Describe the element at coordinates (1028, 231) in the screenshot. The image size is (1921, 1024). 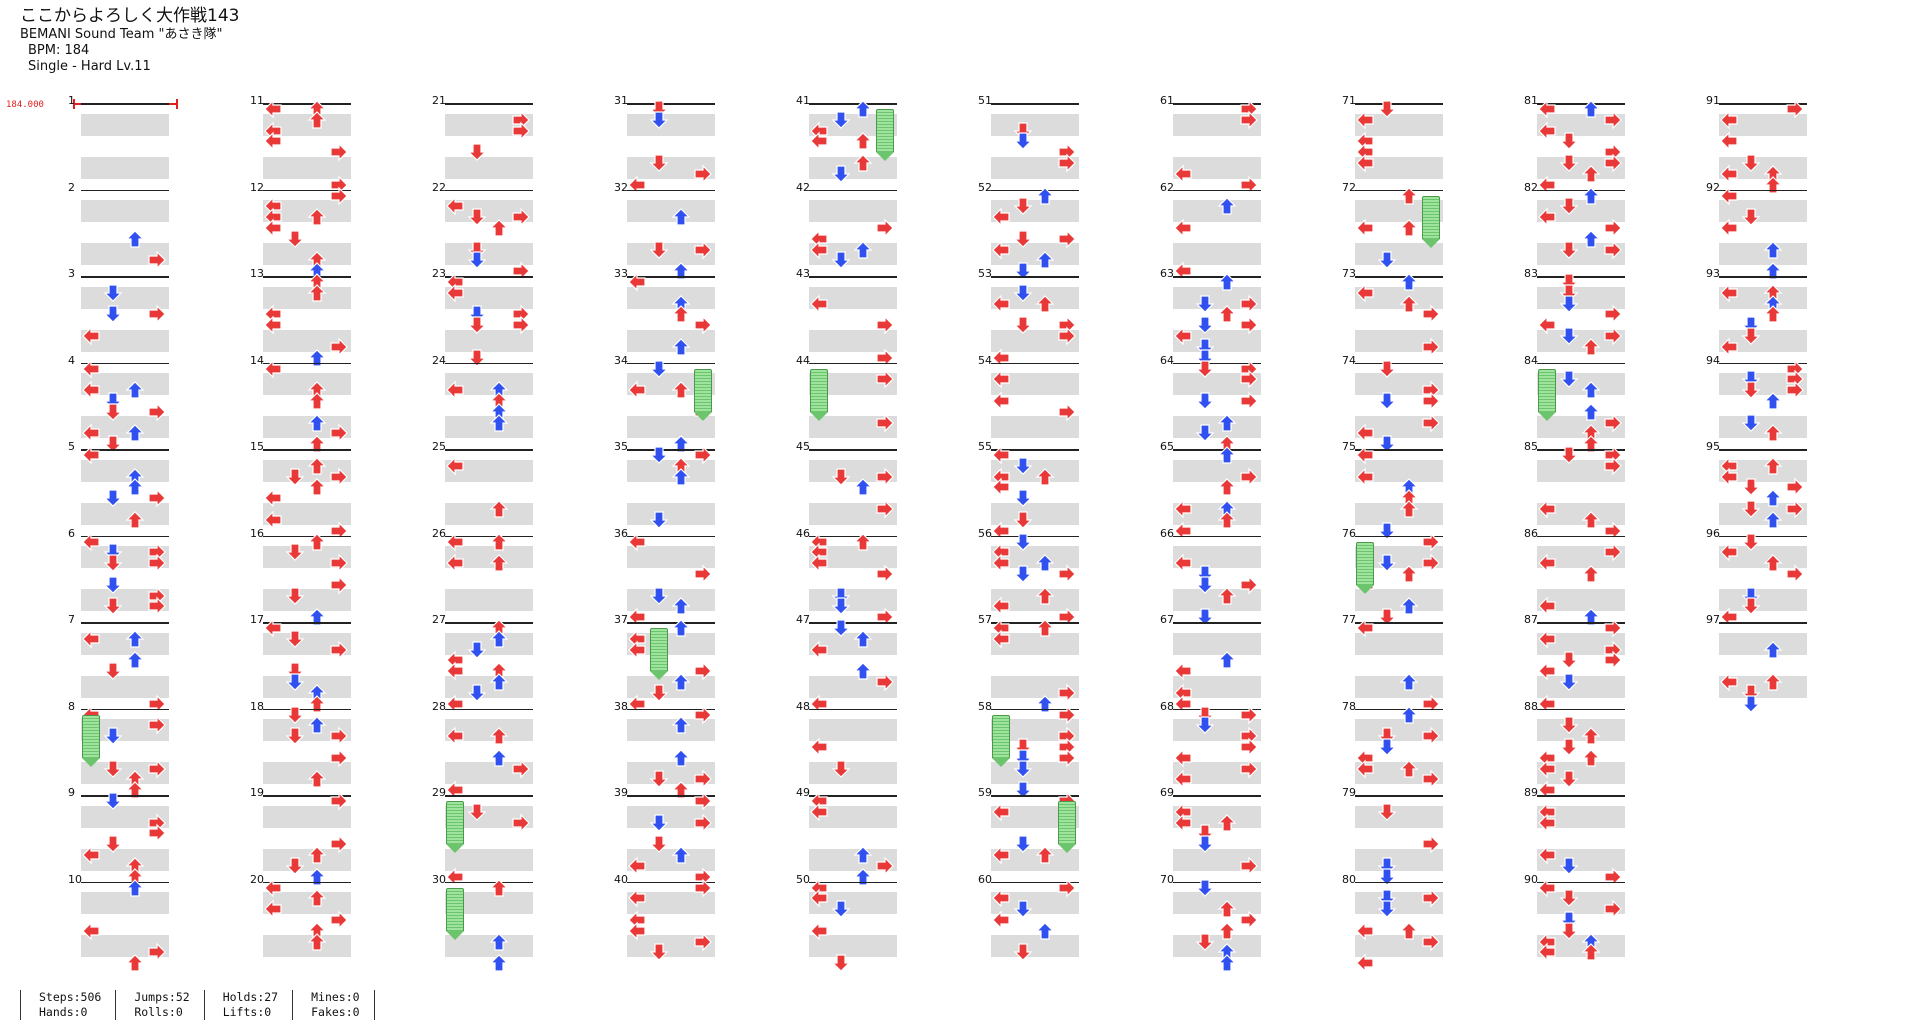
I see `measure: 52` at that location.